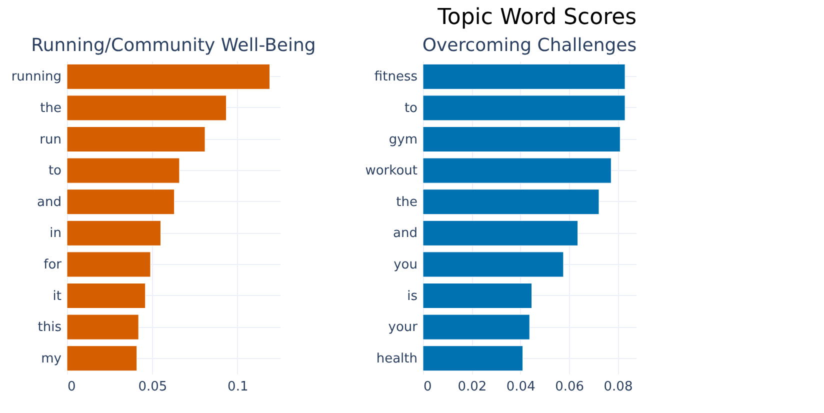  I want to click on y-tick-label: this, so click(50, 328).